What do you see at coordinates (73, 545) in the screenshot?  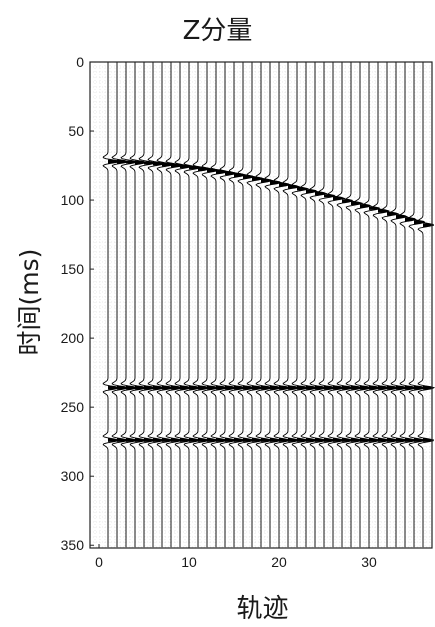 I see `y-tick-label: 350` at bounding box center [73, 545].